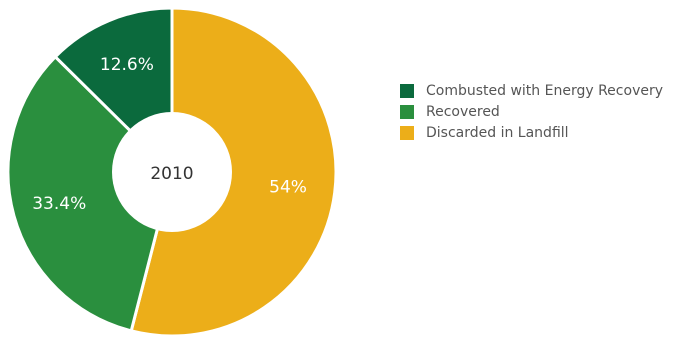 Image resolution: width=675 pixels, height=337 pixels. I want to click on legend-swatch-combusted, so click(407, 90).